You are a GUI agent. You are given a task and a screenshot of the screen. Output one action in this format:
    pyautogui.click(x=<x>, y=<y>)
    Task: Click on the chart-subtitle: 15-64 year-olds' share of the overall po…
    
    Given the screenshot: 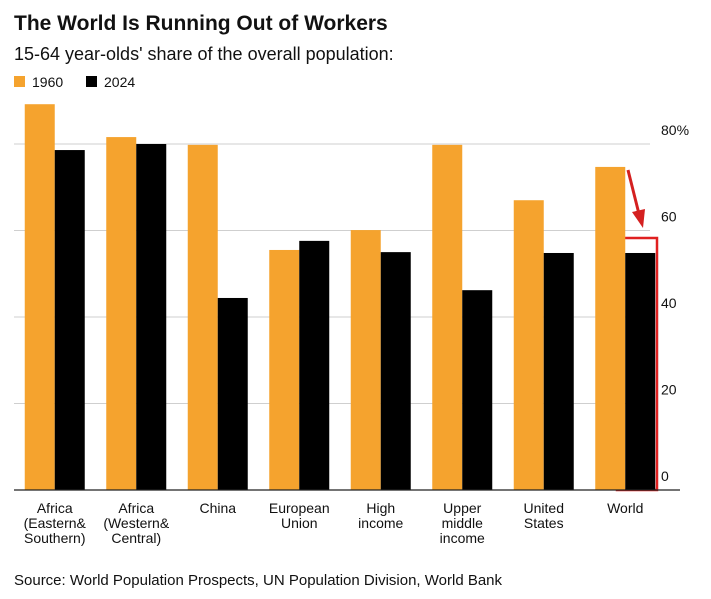 What is the action you would take?
    pyautogui.click(x=204, y=54)
    